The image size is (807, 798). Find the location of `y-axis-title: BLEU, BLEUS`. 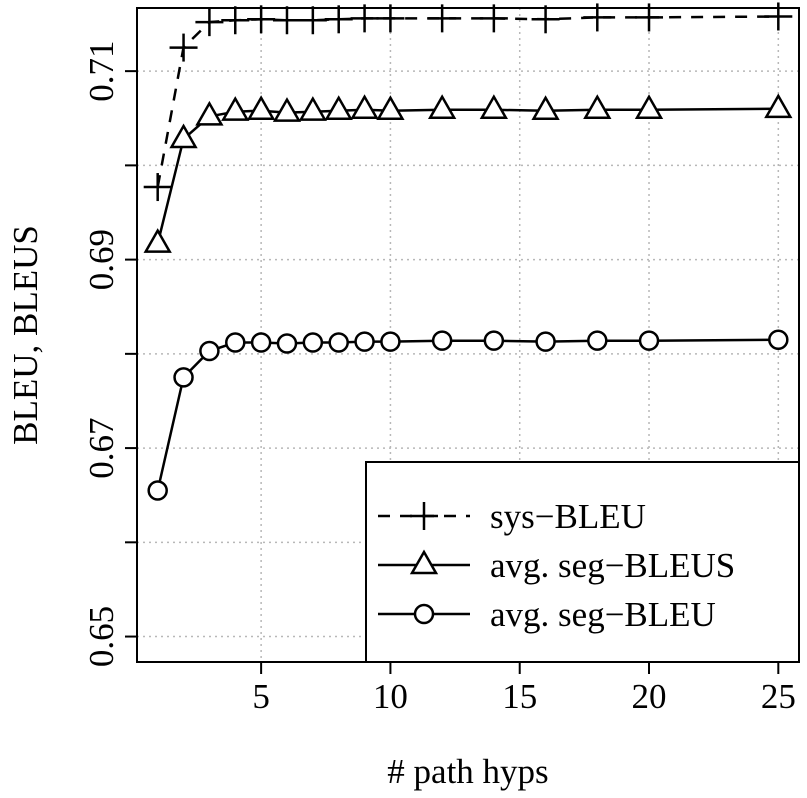

y-axis-title: BLEU, BLEUS is located at coordinates (25, 335).